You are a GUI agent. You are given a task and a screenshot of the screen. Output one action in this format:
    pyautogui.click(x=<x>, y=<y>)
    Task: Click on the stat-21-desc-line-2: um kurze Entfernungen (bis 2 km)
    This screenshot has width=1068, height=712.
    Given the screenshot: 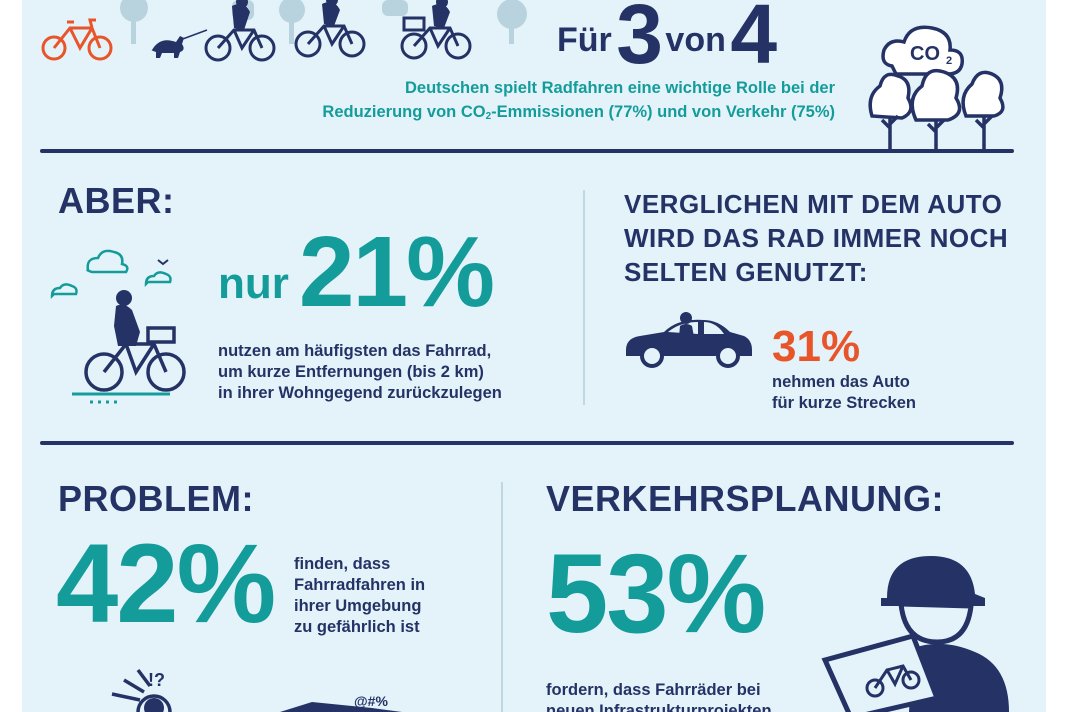 What is the action you would take?
    pyautogui.click(x=351, y=372)
    